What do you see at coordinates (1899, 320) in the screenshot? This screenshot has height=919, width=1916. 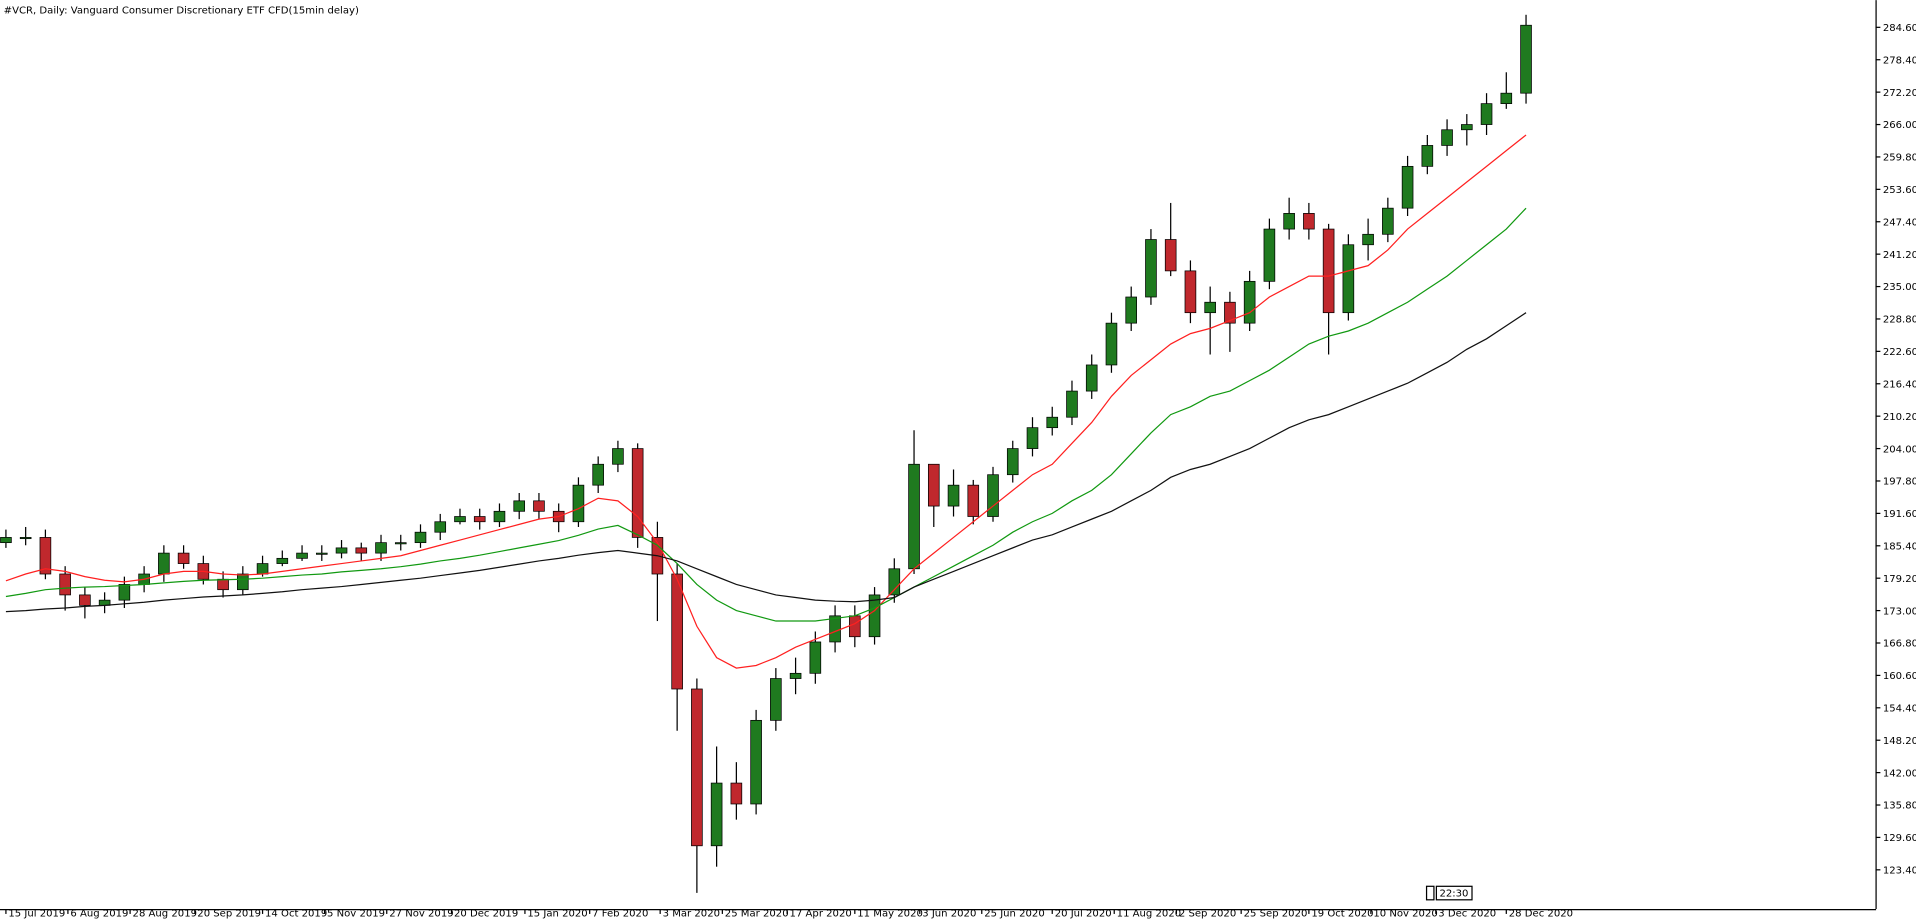 I see `y-tick-label: 228.80` at bounding box center [1899, 320].